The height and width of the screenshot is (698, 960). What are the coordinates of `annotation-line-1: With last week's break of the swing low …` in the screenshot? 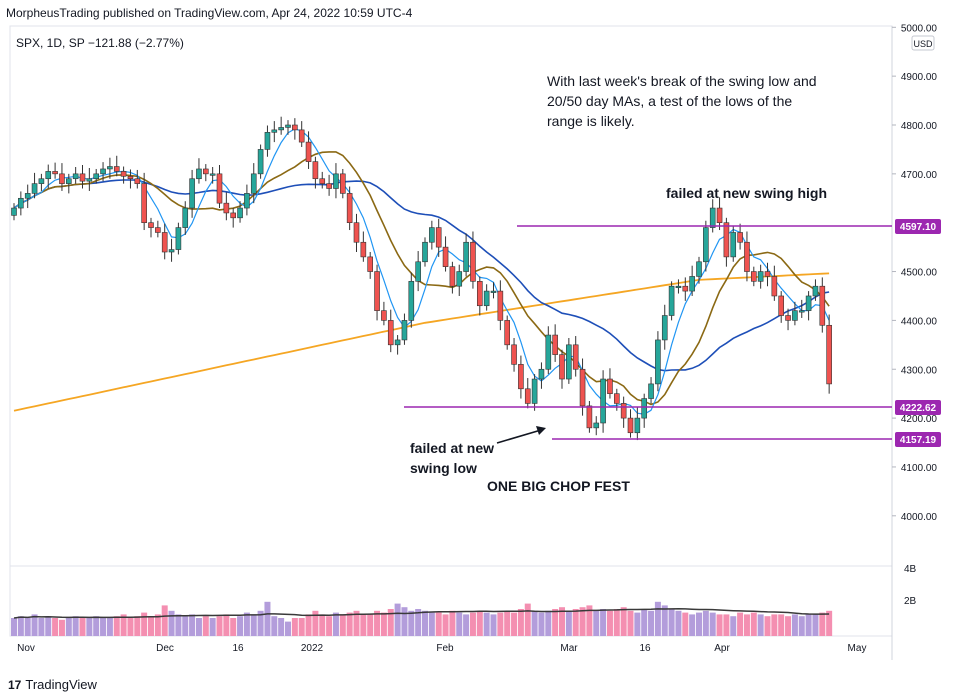 It's located at (682, 81).